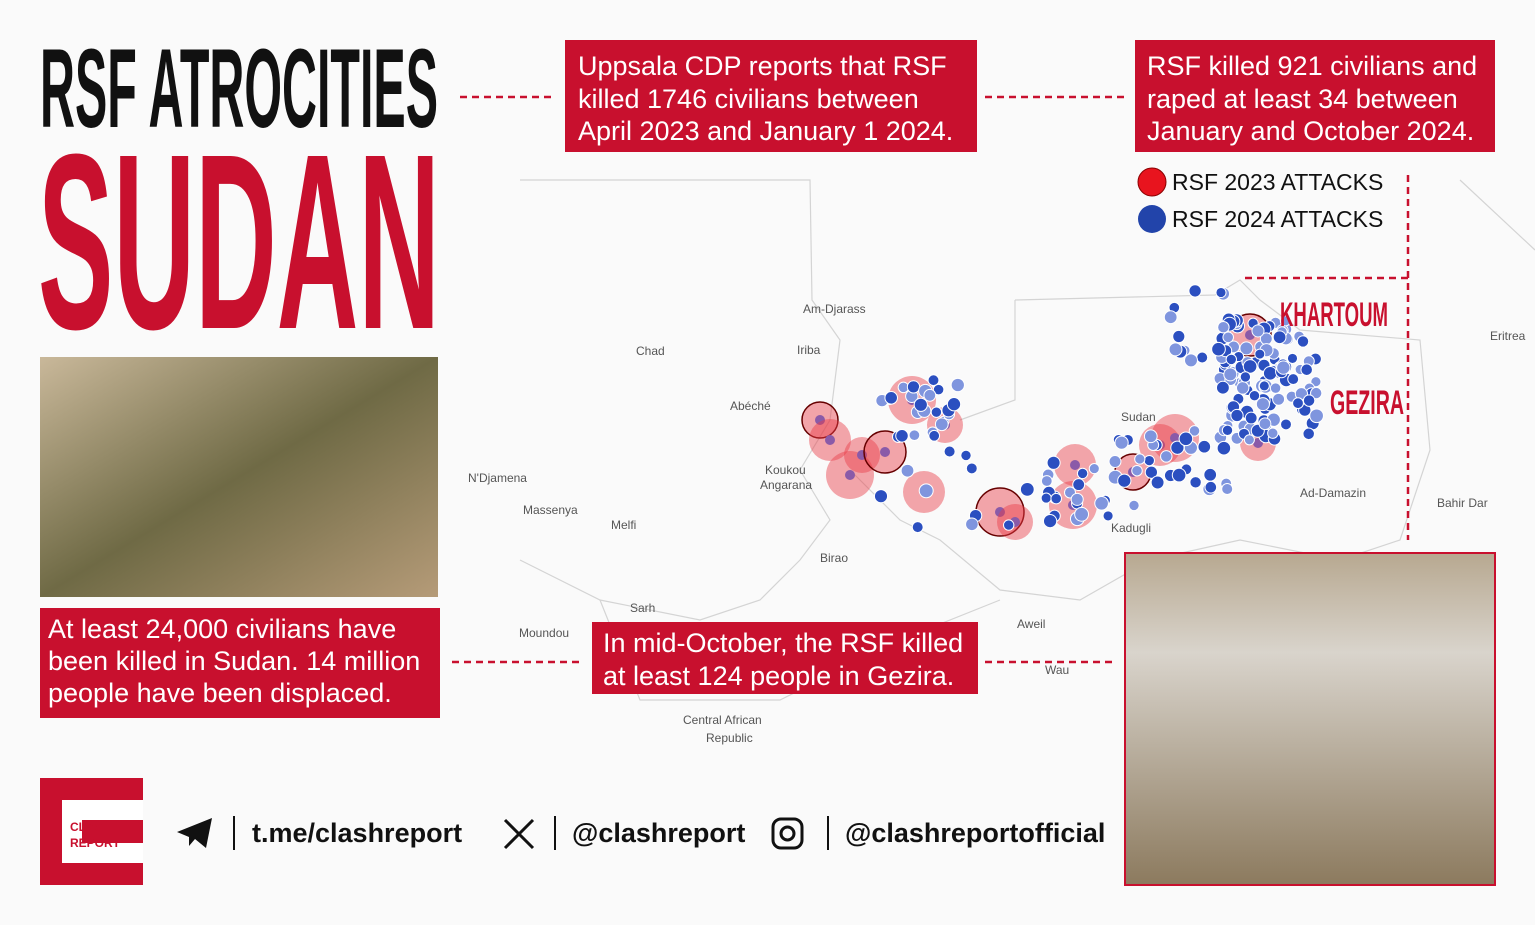 The height and width of the screenshot is (925, 1535). What do you see at coordinates (497, 478) in the screenshot?
I see `map-label: N'Djamena` at bounding box center [497, 478].